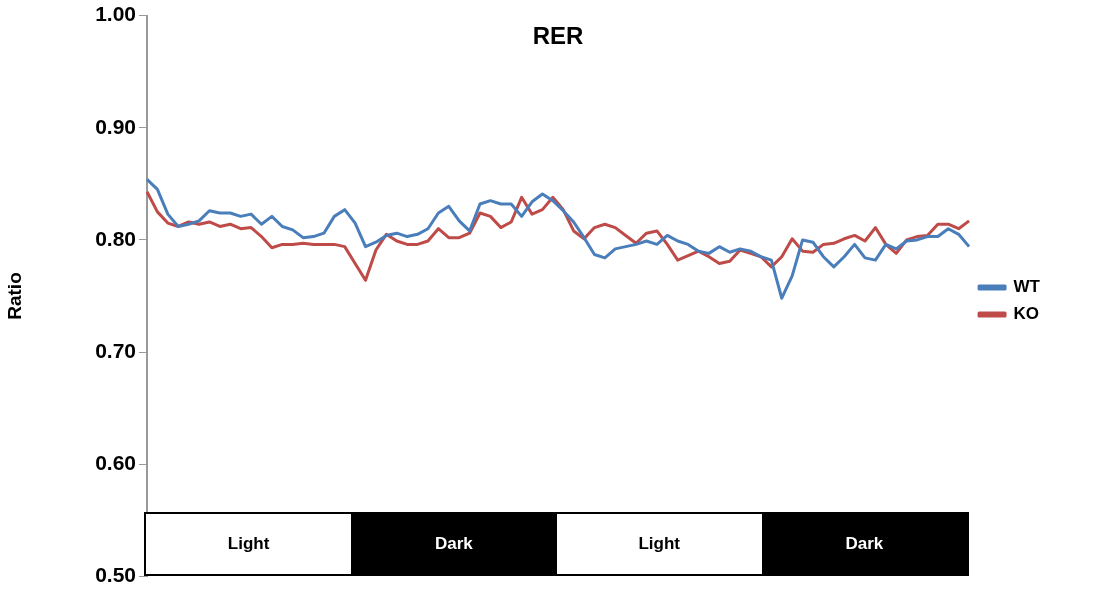 This screenshot has height=592, width=1110. Describe the element at coordinates (115, 463) in the screenshot. I see `y-tick-label: 0.60` at that location.